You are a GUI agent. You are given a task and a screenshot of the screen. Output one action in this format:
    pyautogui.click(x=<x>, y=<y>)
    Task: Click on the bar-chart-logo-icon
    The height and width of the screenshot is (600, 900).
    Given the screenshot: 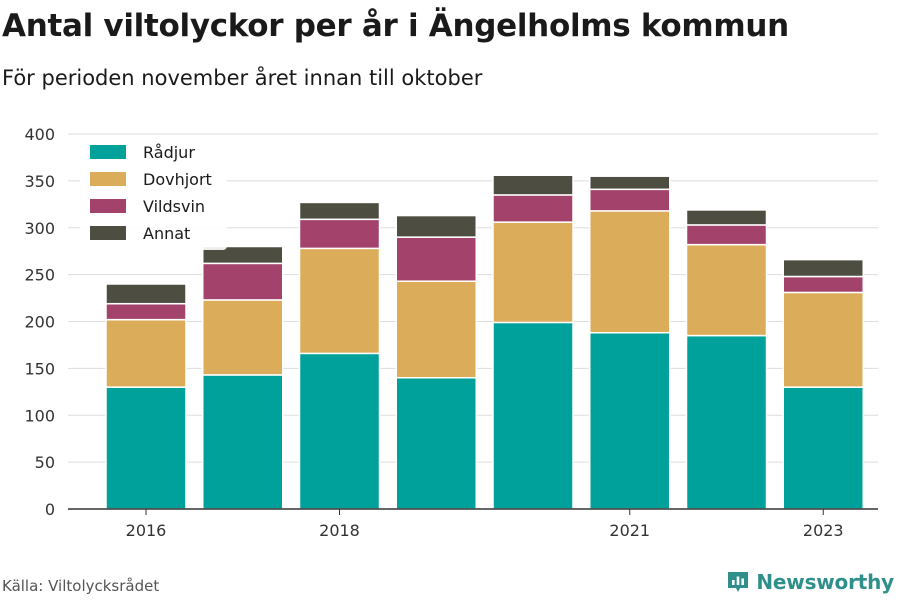 What is the action you would take?
    pyautogui.click(x=738, y=582)
    